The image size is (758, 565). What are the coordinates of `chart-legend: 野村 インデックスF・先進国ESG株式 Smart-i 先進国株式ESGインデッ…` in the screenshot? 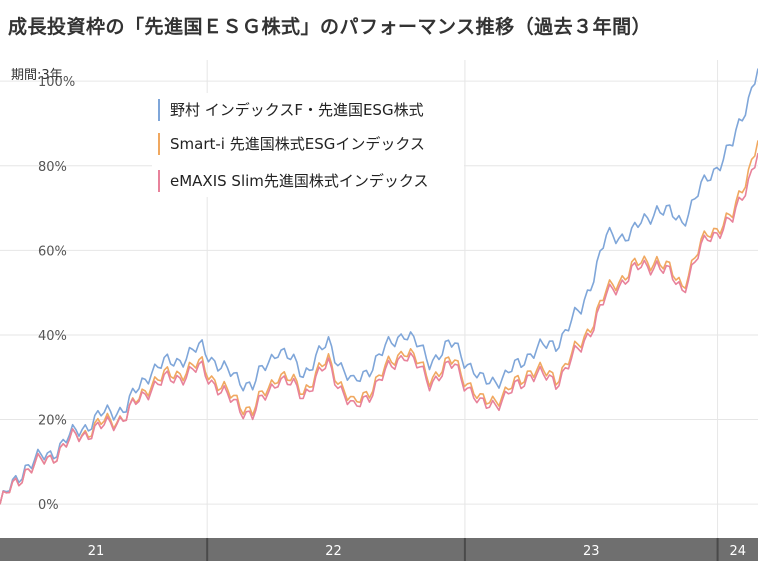 It's located at (308, 145).